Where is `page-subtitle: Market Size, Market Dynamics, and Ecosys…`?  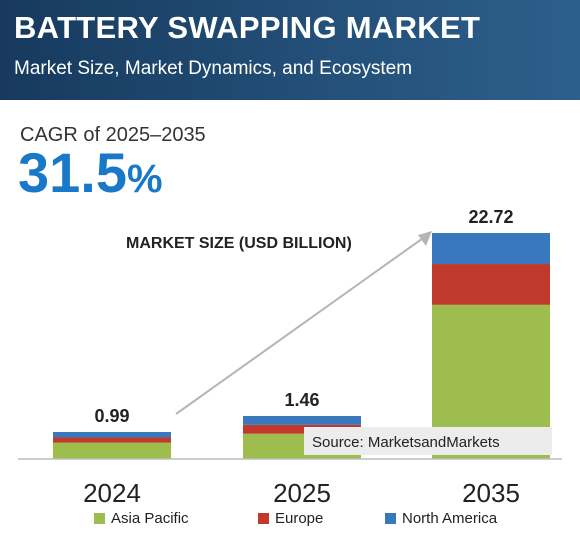
page-subtitle: Market Size, Market Dynamics, and Ecosys… is located at coordinates (213, 68).